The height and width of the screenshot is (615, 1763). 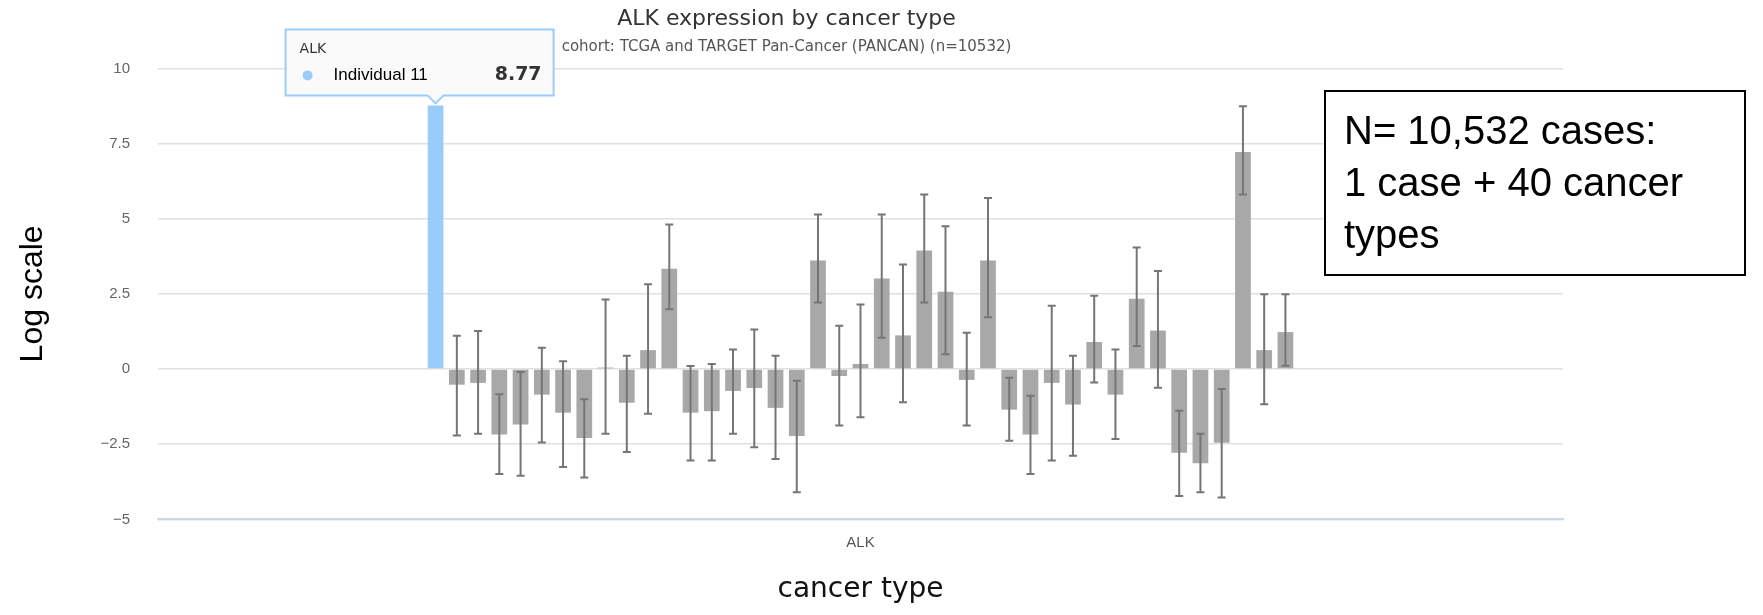 What do you see at coordinates (115, 443) in the screenshot?
I see `y-tick-label: −2.5` at bounding box center [115, 443].